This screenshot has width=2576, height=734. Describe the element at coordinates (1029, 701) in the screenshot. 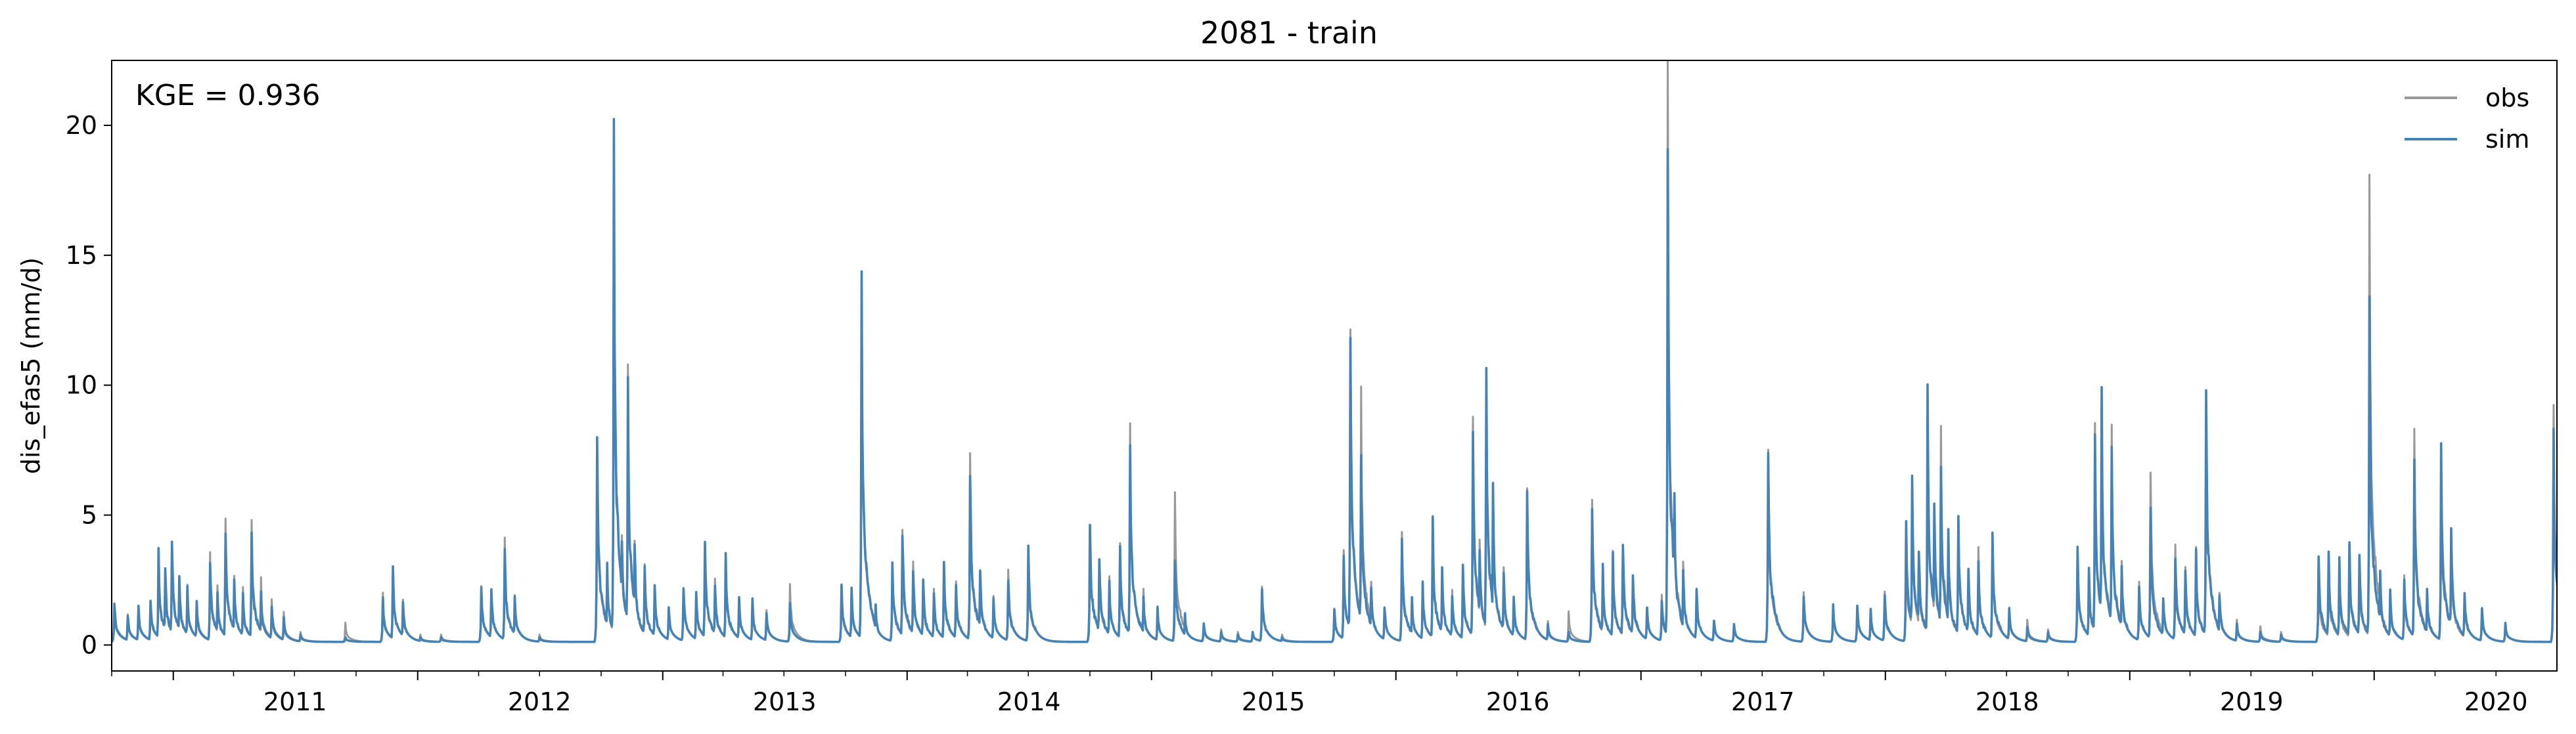

I see `x-tick-label: 2014` at that location.